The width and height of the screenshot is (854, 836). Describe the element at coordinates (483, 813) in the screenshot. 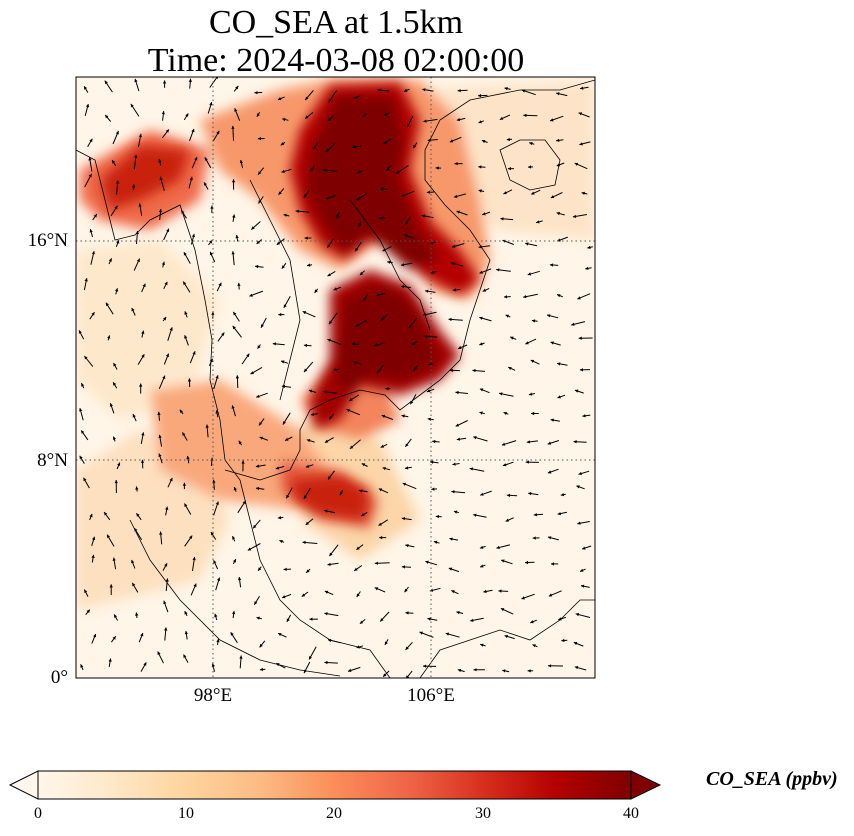

I see `colorbar-tick-30: 30` at that location.